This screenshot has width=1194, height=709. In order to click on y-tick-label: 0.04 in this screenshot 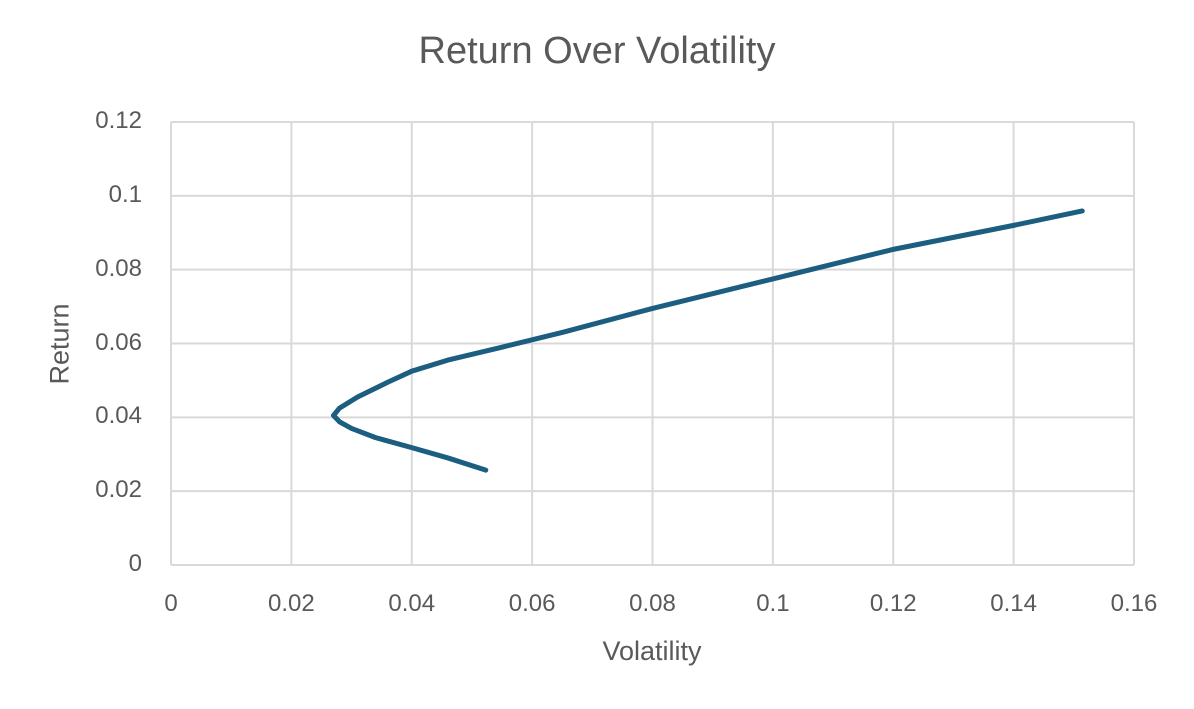, I will do `click(118, 416)`.